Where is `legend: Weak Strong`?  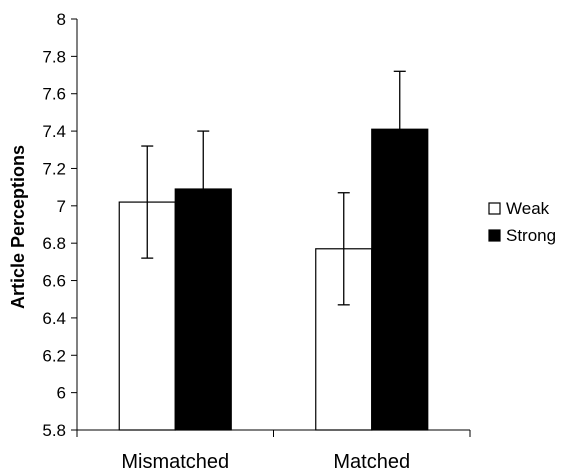
legend: Weak Strong is located at coordinates (522, 222).